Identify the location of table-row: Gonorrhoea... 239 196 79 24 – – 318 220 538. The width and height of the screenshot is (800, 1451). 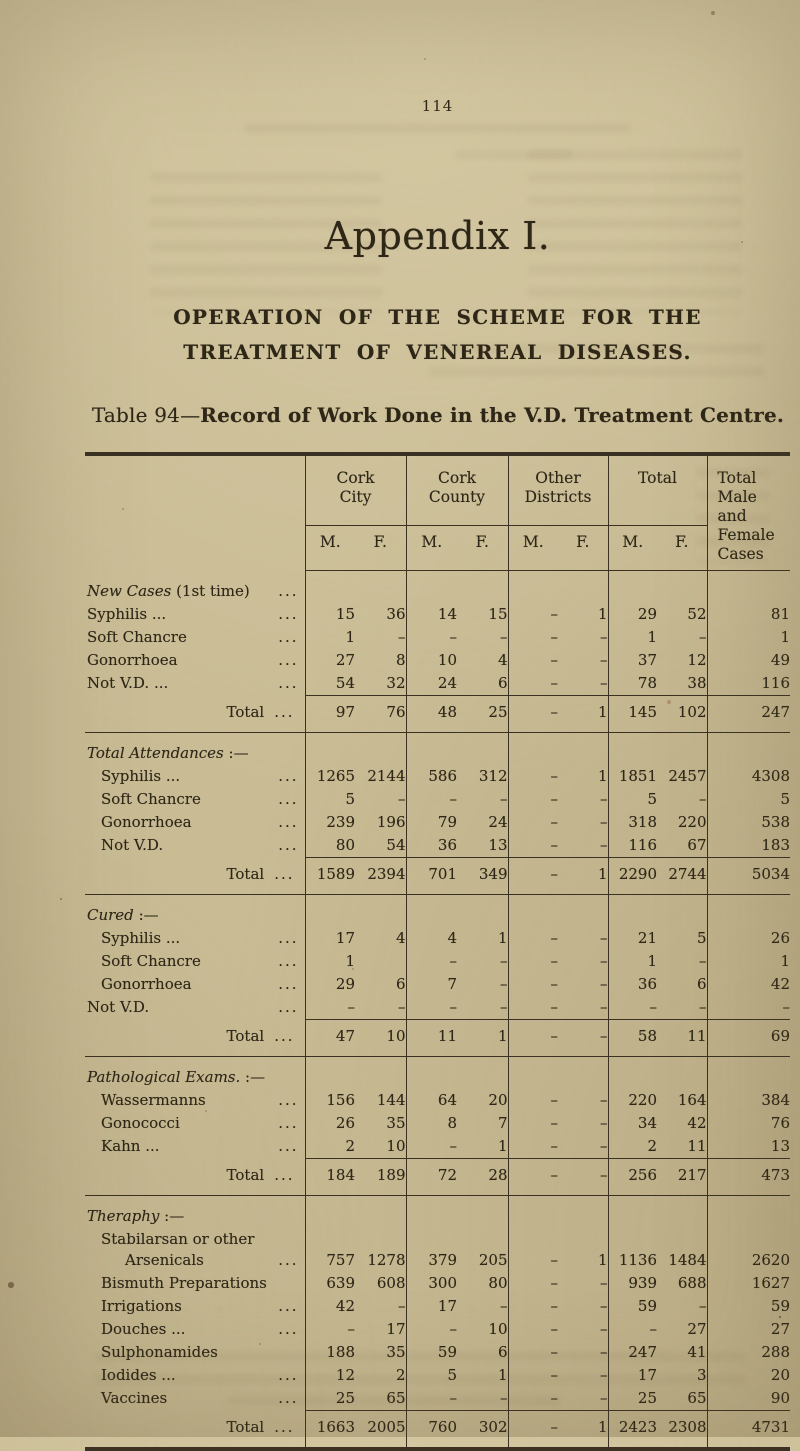
(437, 822).